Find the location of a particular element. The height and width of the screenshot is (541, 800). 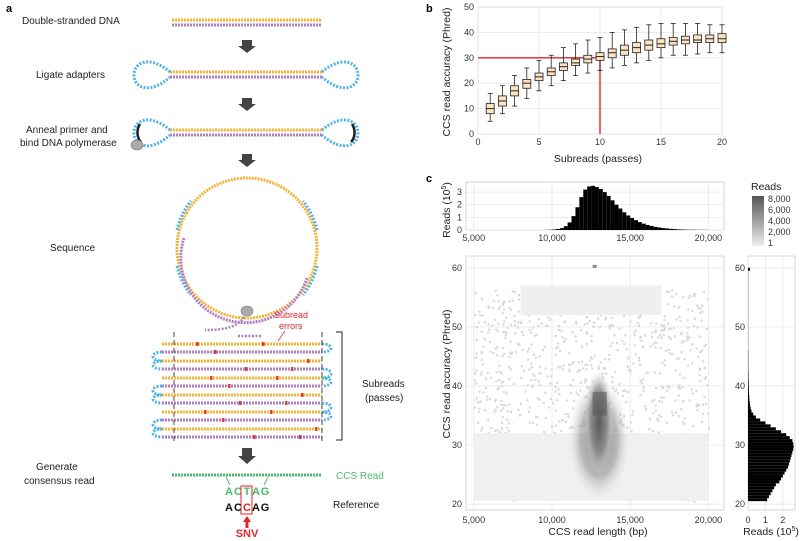

ctop-xtick-label: 20,000 is located at coordinates (709, 238).